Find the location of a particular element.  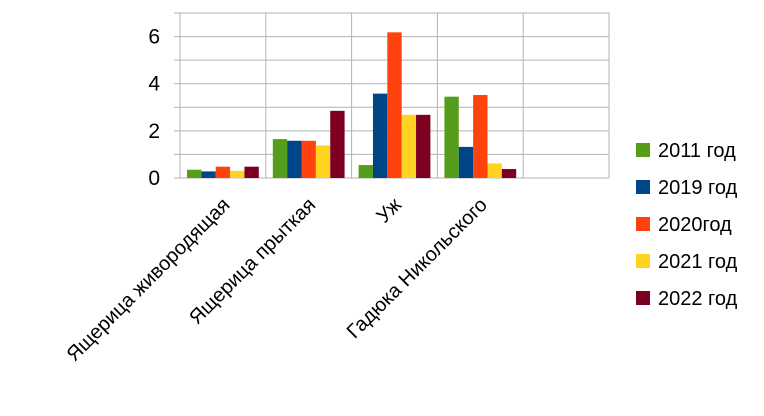

y-tick-labels: 0 2 4 6 is located at coordinates (154, 108).